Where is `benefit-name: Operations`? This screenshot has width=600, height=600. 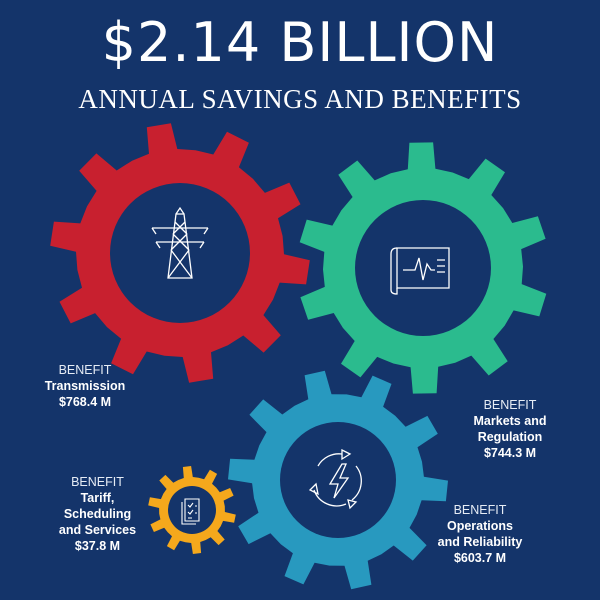 benefit-name: Operations is located at coordinates (480, 526).